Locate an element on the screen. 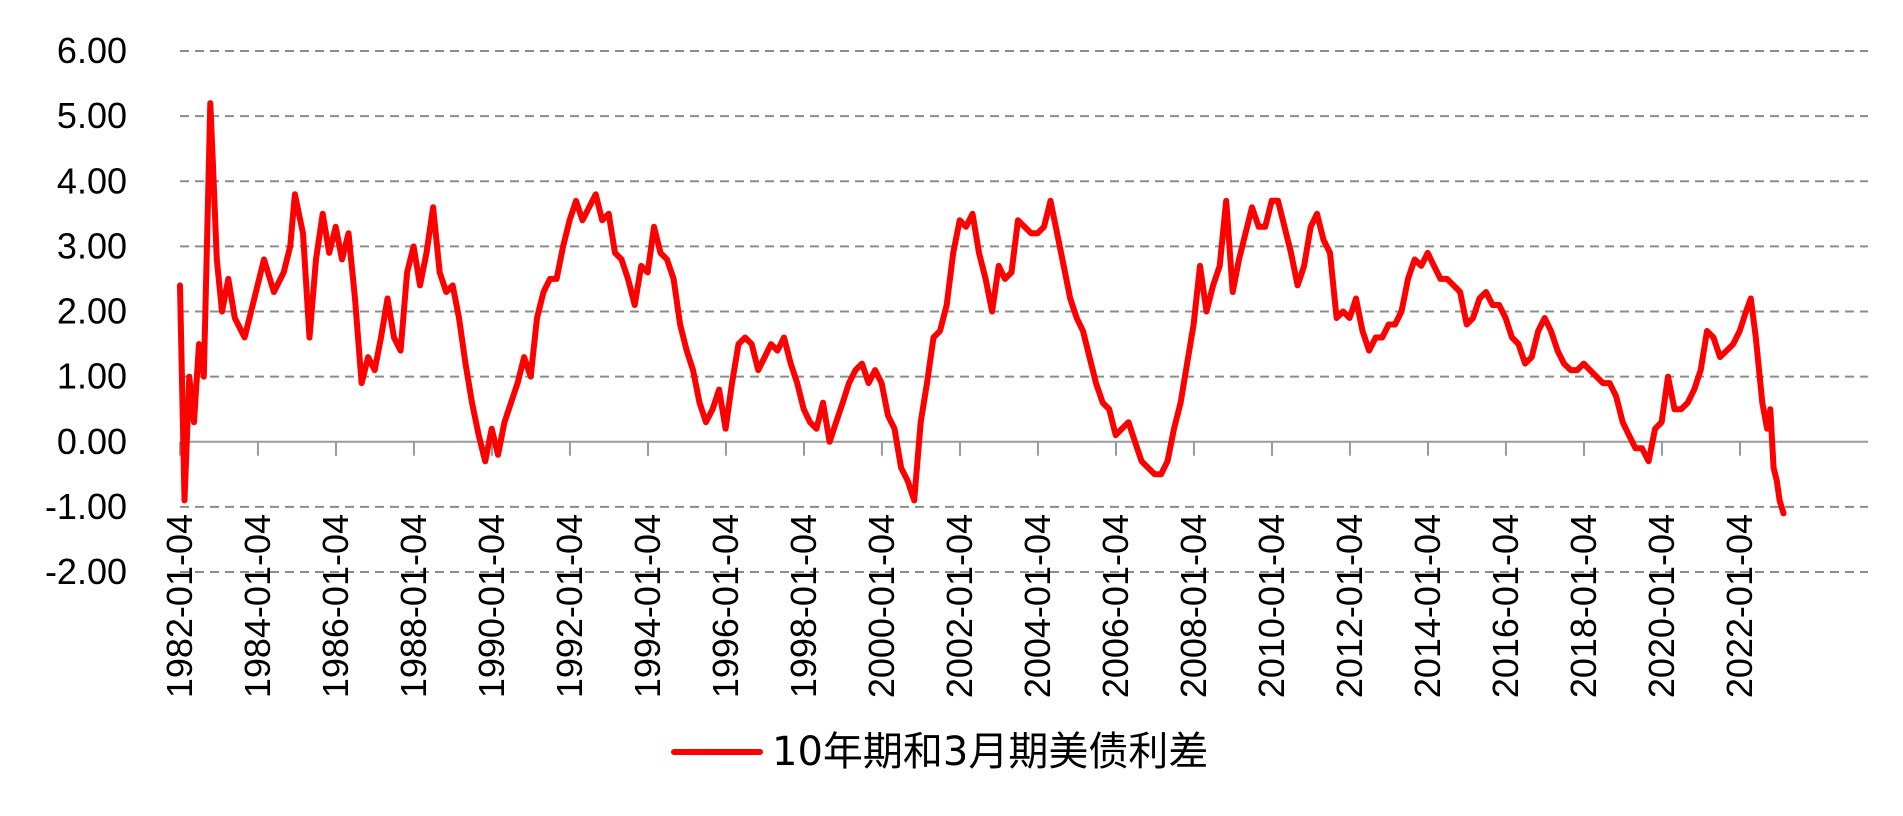  y-tick-label: 0.00 is located at coordinates (92, 441).